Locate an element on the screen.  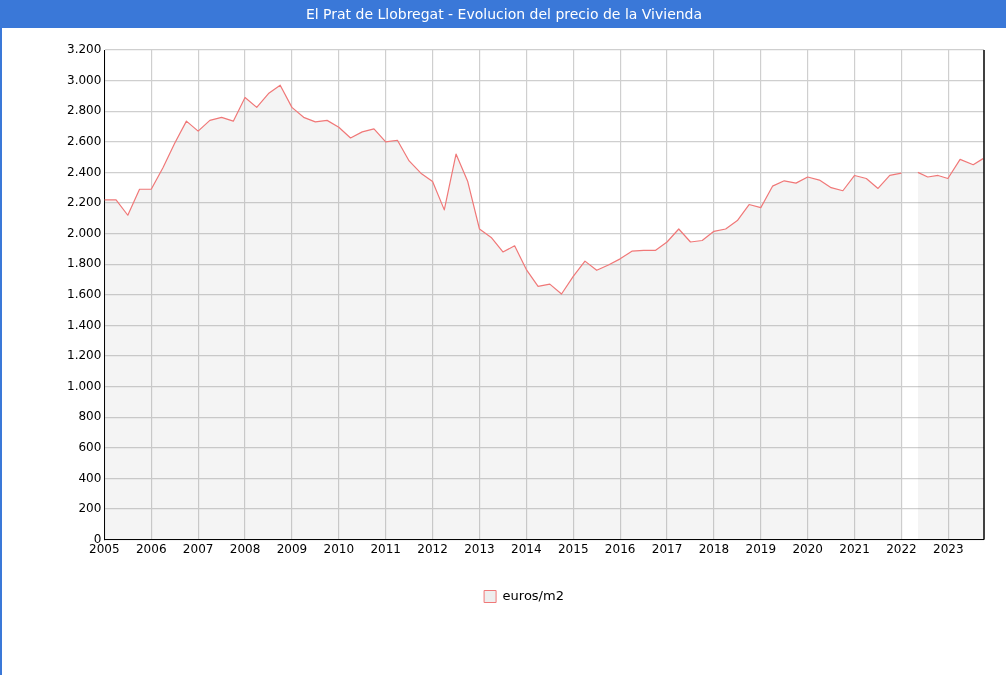
y-tick-label: 3.000 is located at coordinates (84, 79).